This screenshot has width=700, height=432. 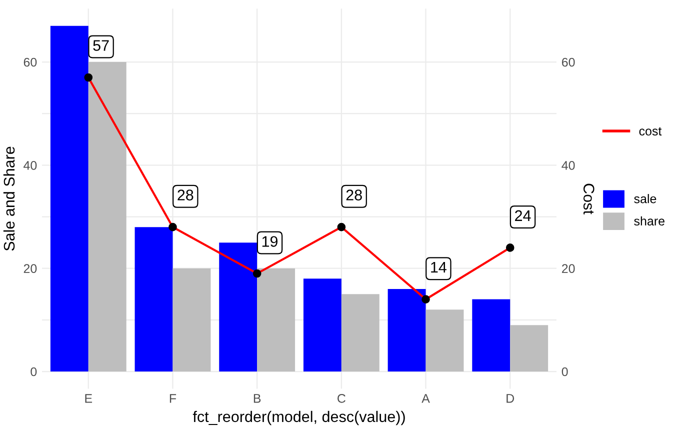 What do you see at coordinates (565, 371) in the screenshot?
I see `y2-tick-label: 0` at bounding box center [565, 371].